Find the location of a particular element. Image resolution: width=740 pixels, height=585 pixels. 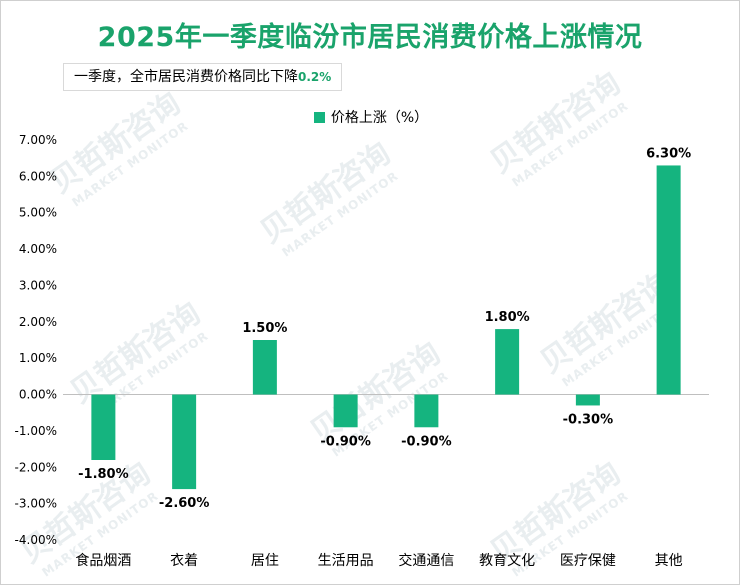

x-axis-categories: 食品烟酒 衣着 居住 生活用品 交通通信 教育文化 医疗保健 其他 is located at coordinates (378, 560).